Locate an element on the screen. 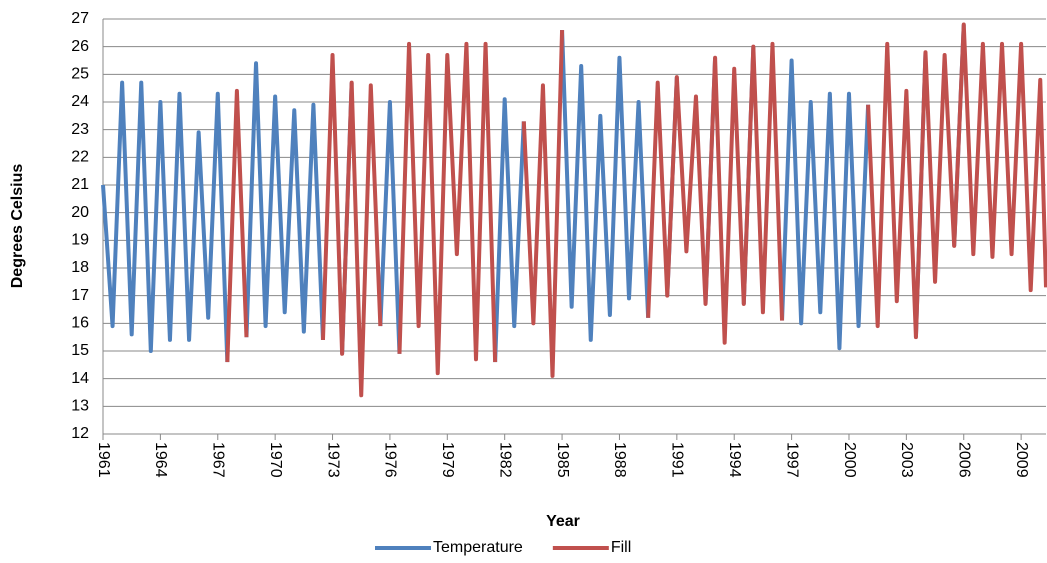 The image size is (1047, 563). y-tick-label: 25 is located at coordinates (80, 74).